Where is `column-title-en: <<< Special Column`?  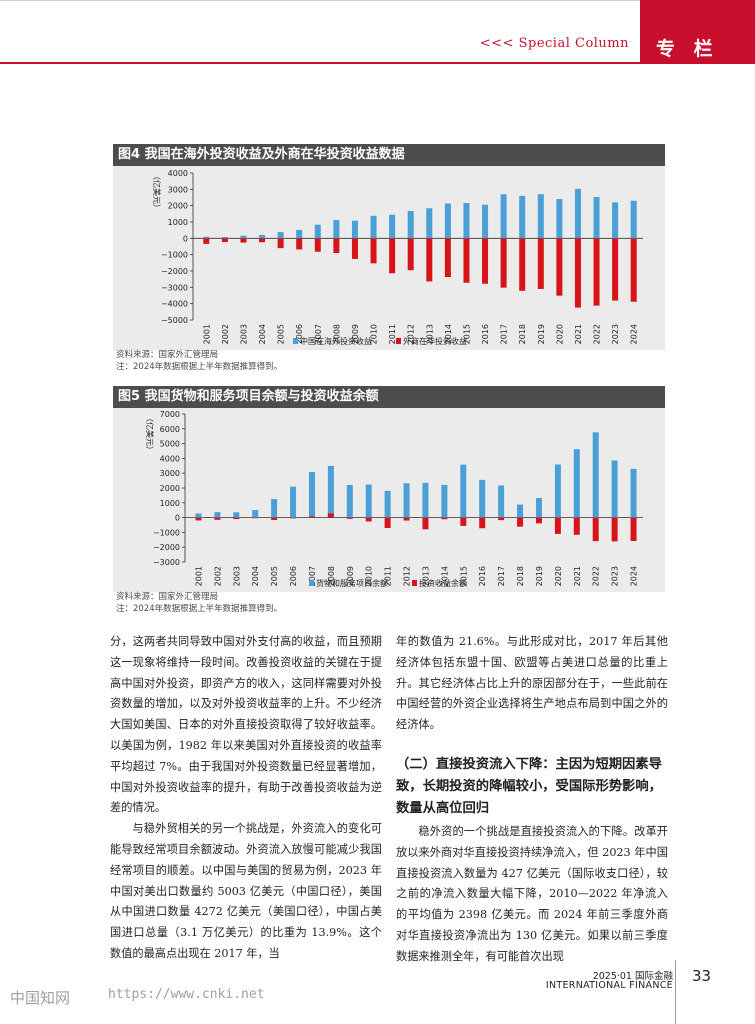
column-title-en: <<< Special Column is located at coordinates (554, 43).